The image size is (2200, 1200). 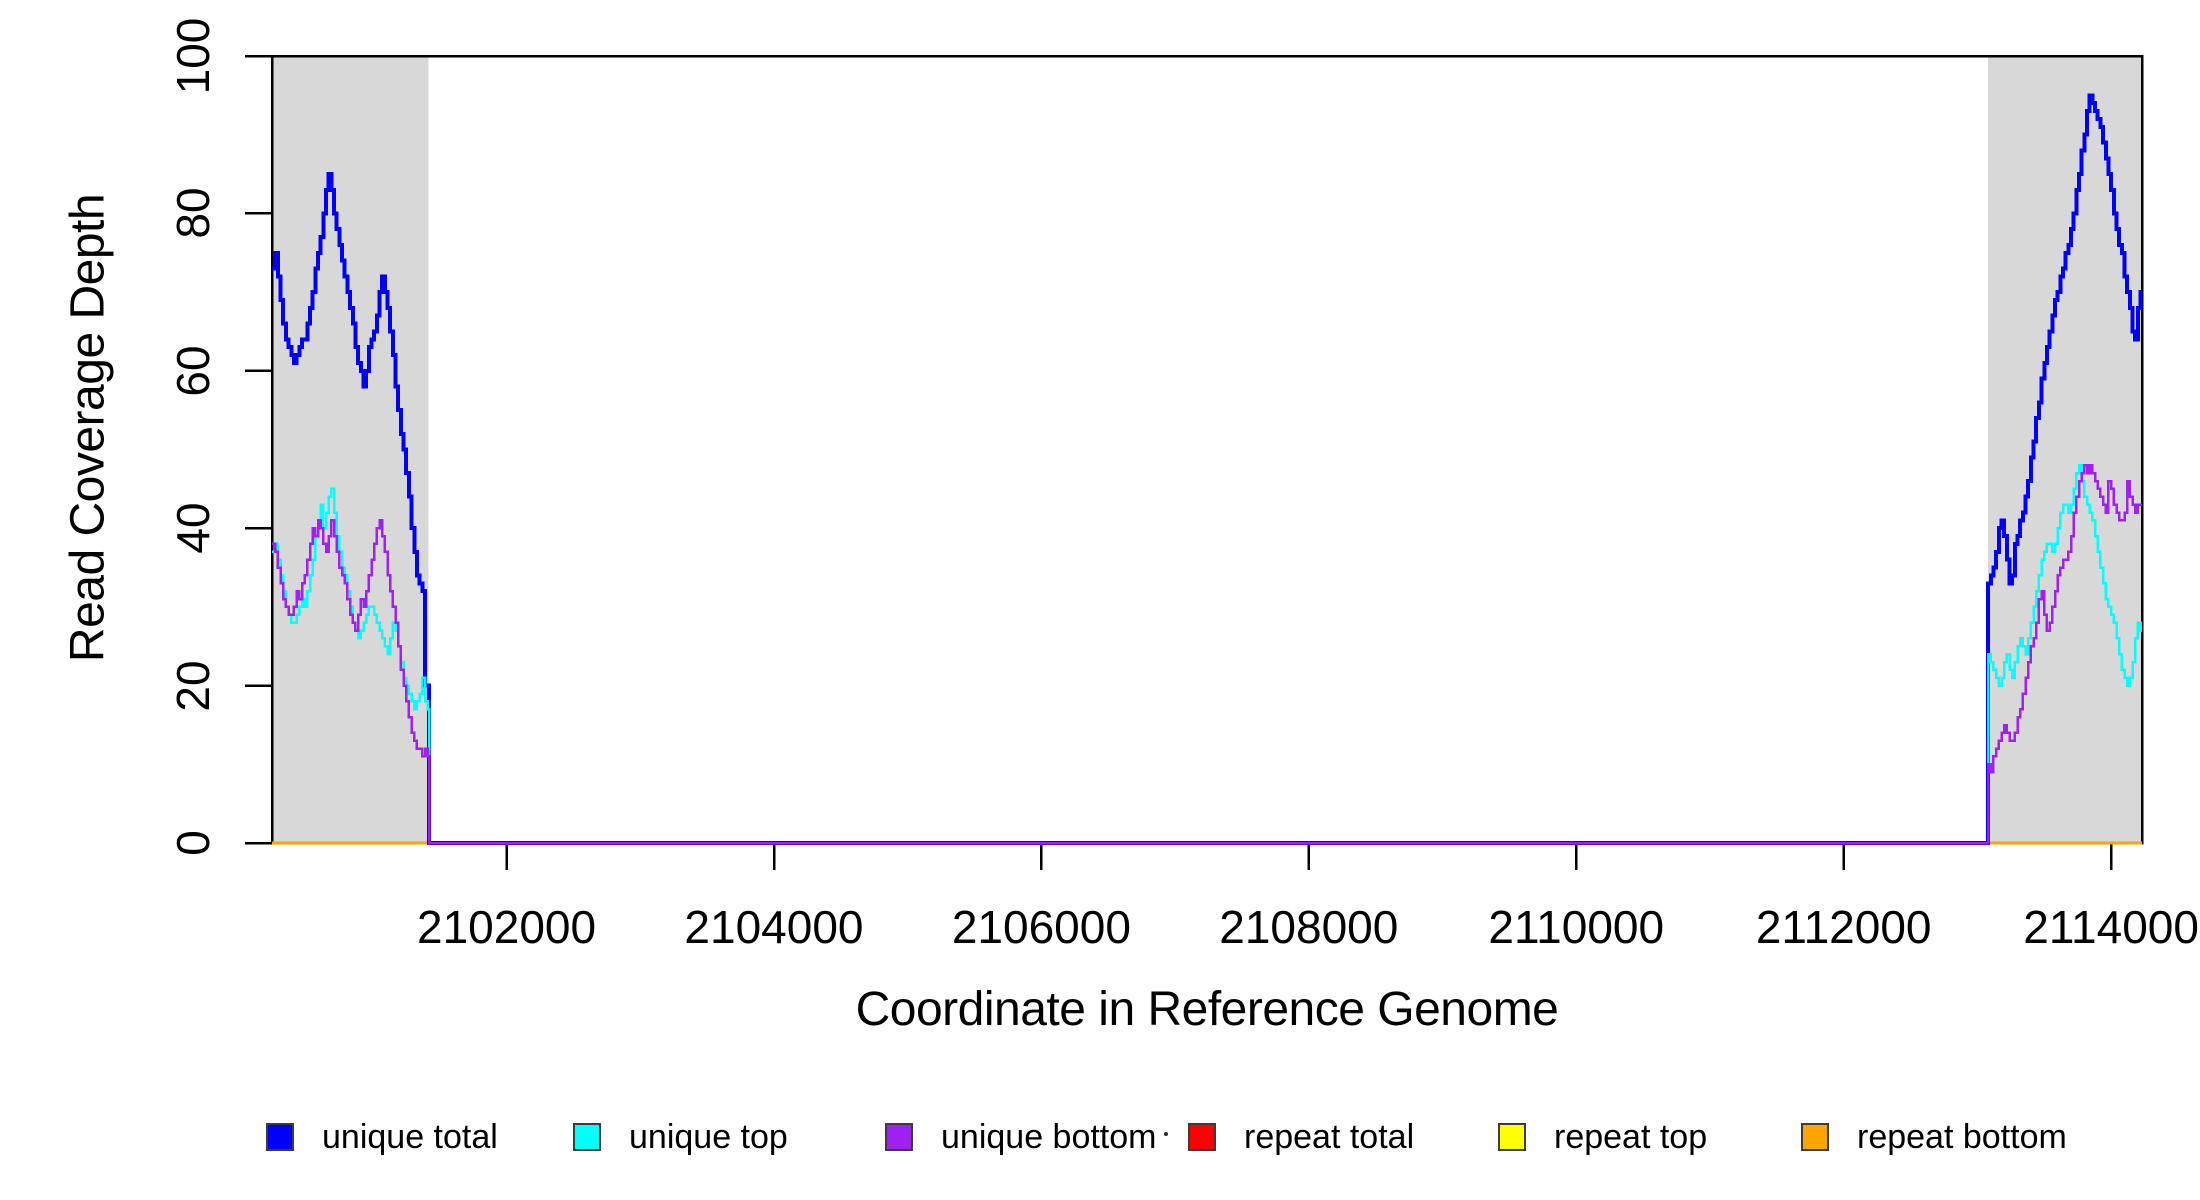 What do you see at coordinates (774, 927) in the screenshot?
I see `x-tick-label-1: 2104000` at bounding box center [774, 927].